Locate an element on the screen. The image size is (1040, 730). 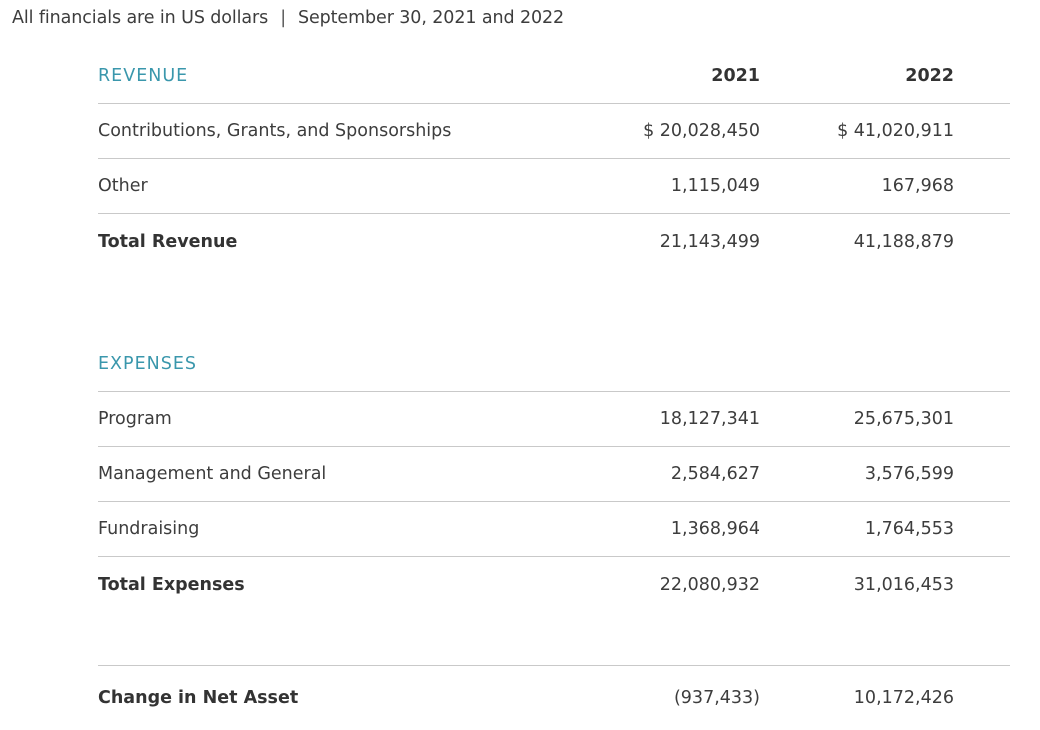
total-expenses-2022: 31,016,453 is located at coordinates (903, 584).